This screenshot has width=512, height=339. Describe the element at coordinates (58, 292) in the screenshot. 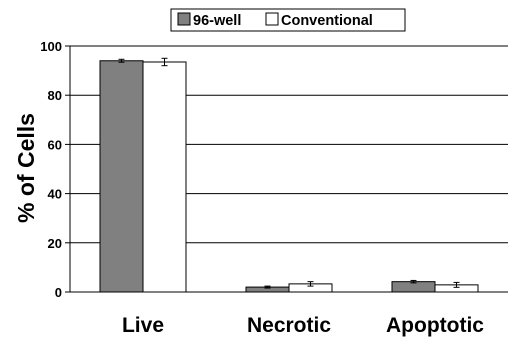

I see `y-tick-label-0: 0` at that location.